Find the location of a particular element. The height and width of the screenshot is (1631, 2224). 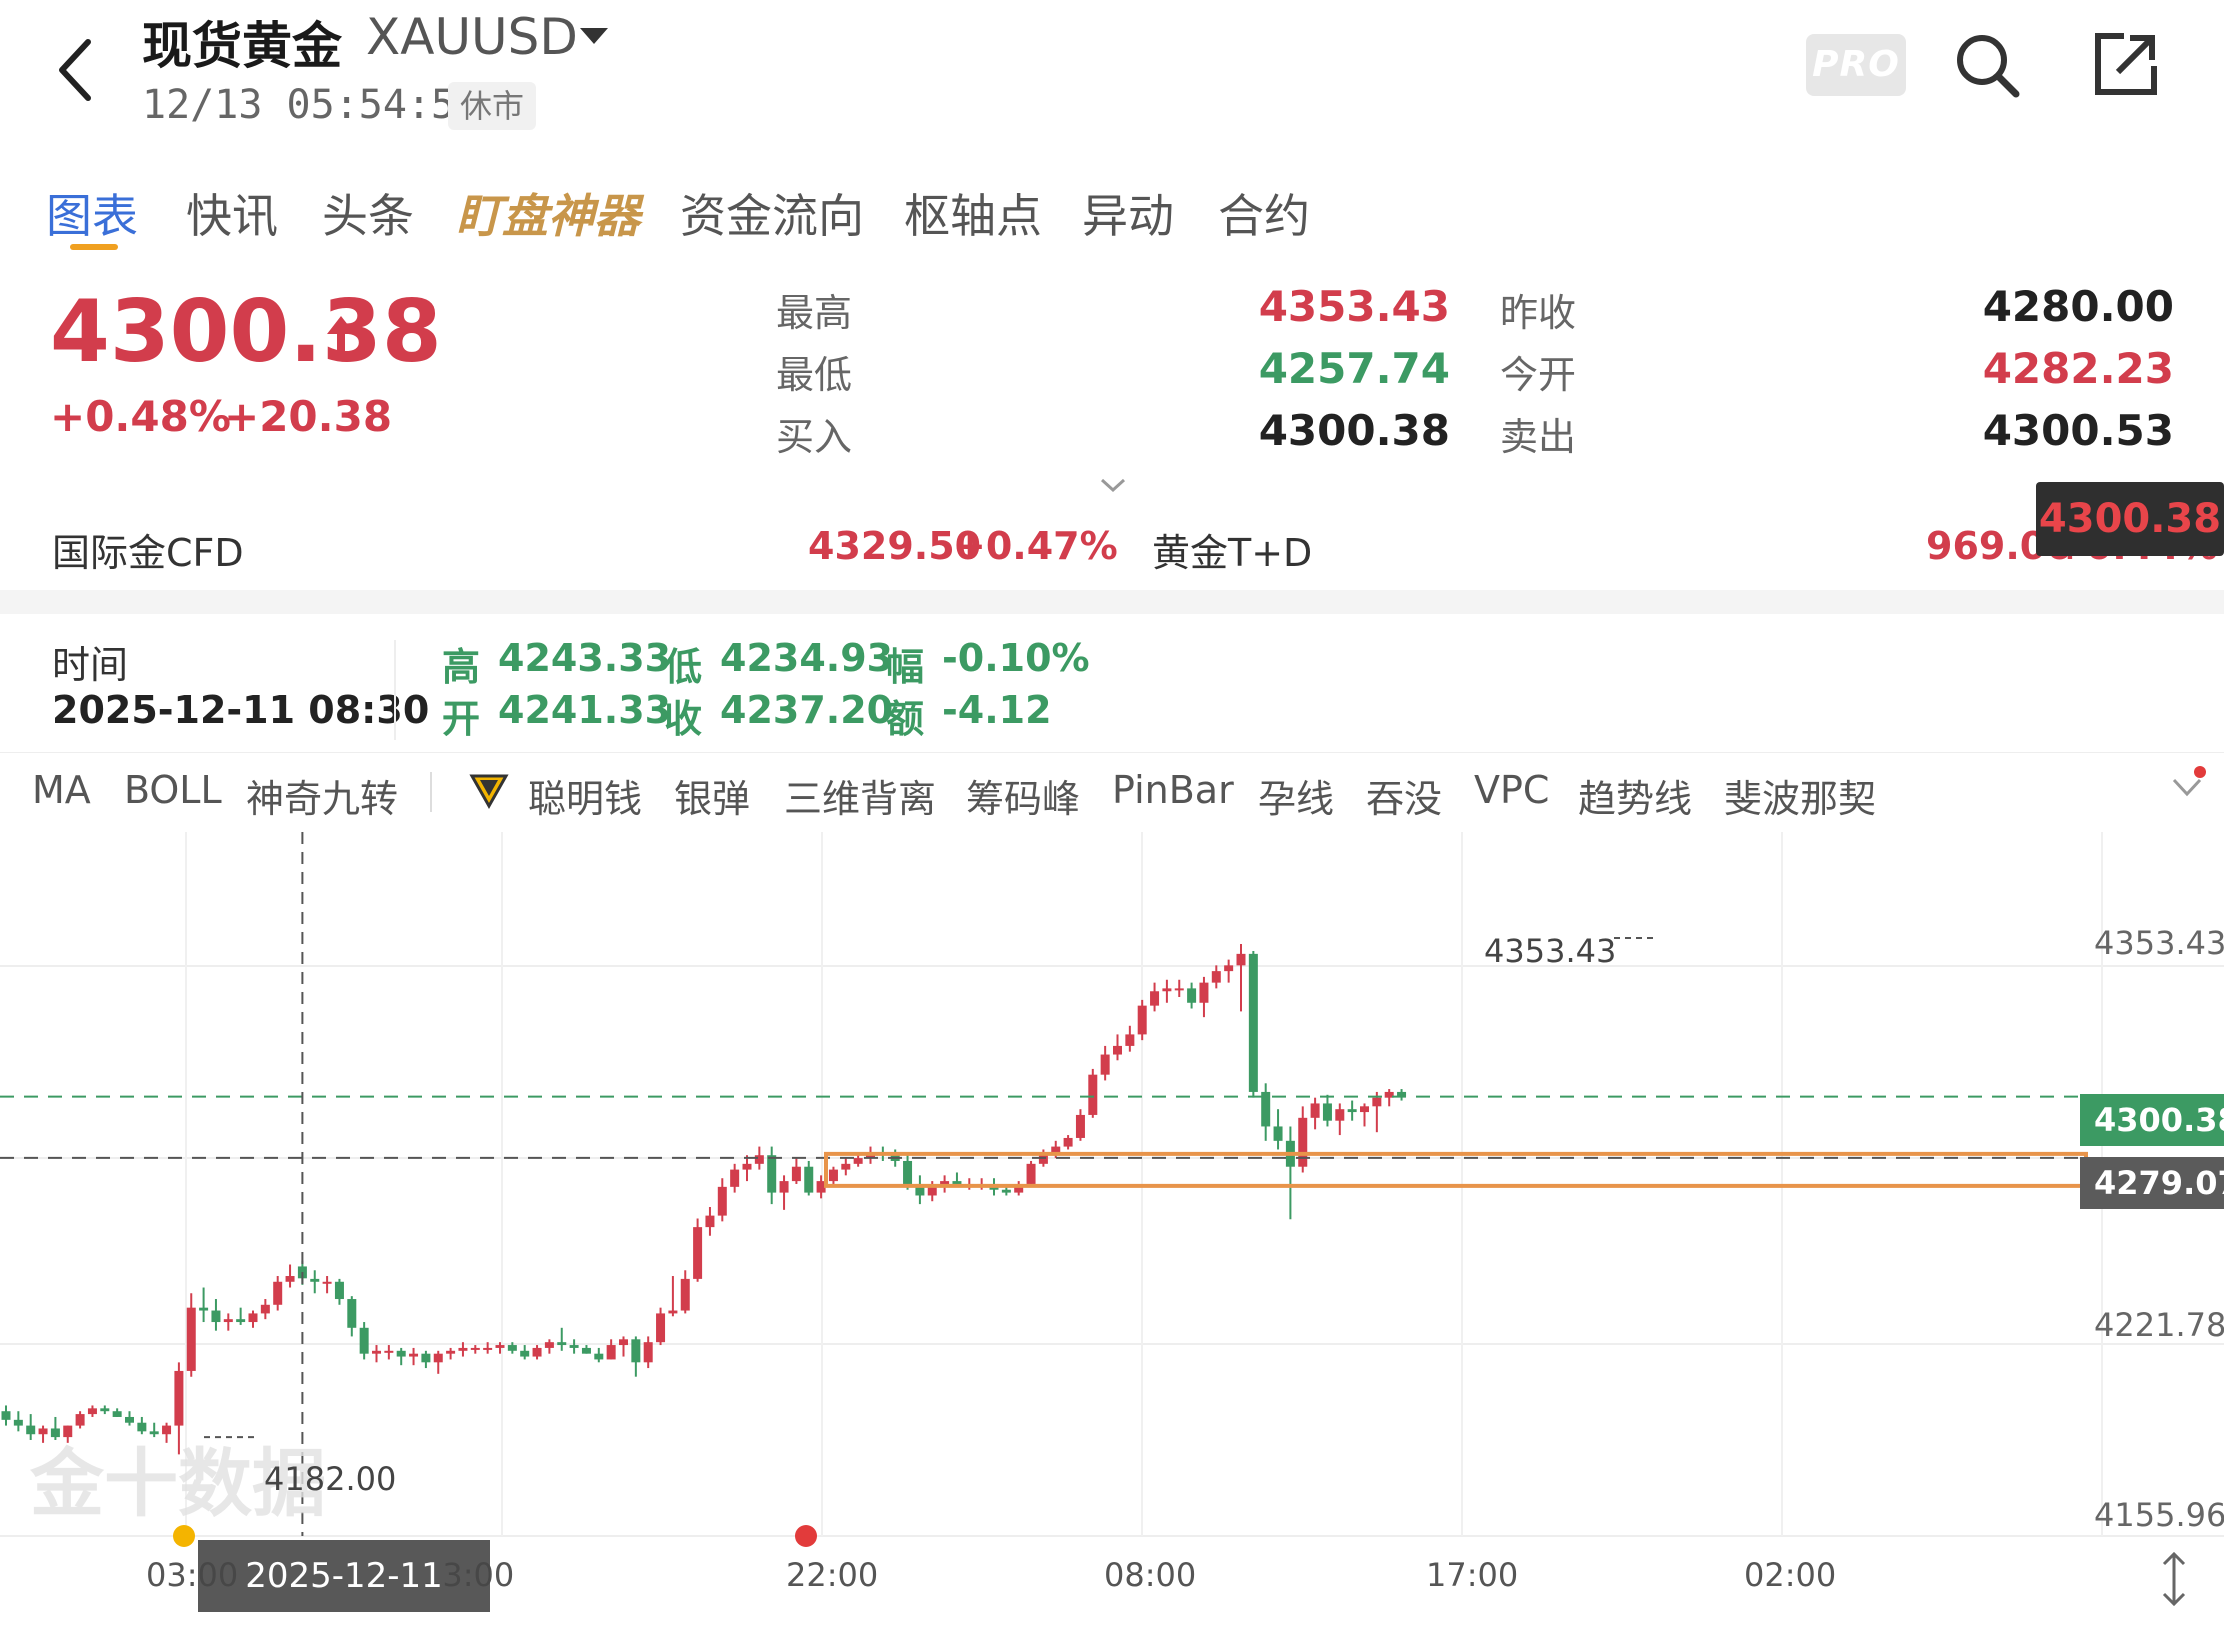

price-tooltip: 4300.38 is located at coordinates (2130, 519).